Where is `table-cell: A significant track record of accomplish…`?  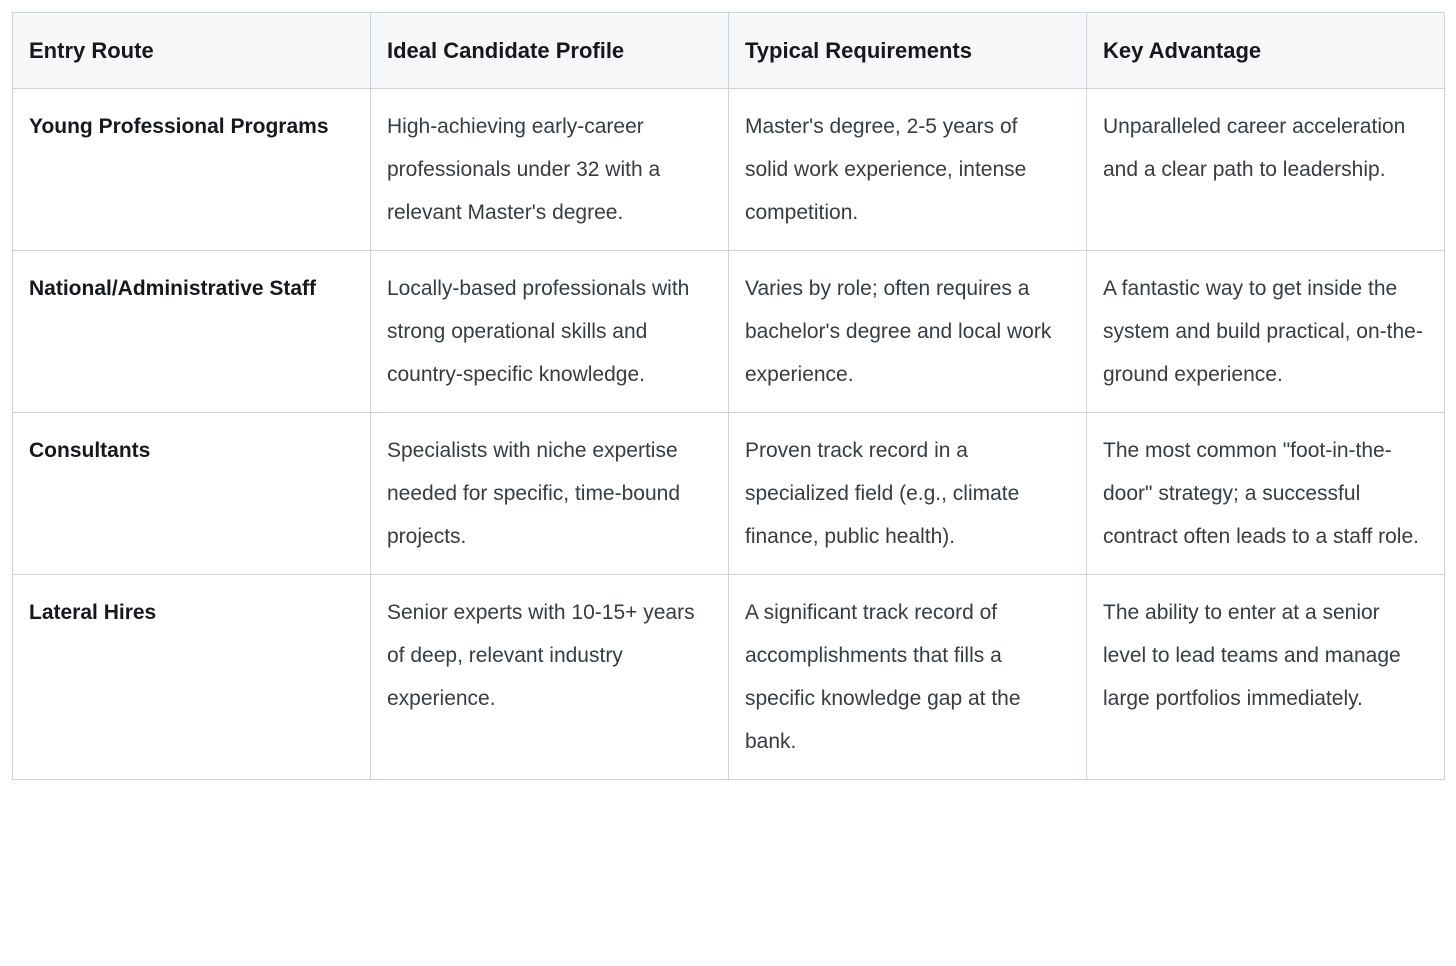
table-cell: A significant track record of accomplish… is located at coordinates (907, 677).